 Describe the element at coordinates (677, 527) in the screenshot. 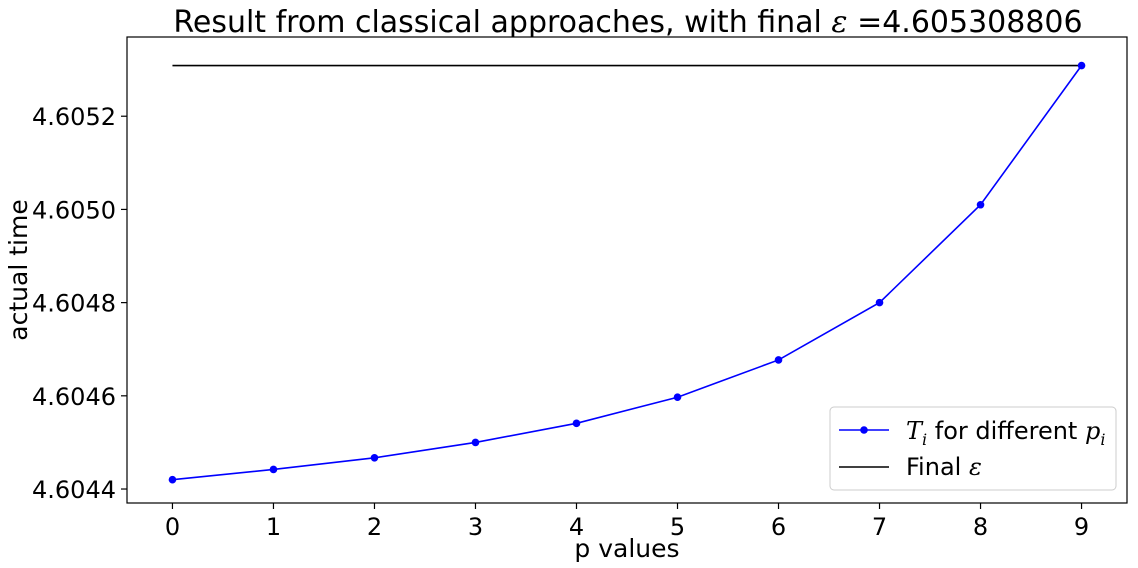

I see `x-tick-label: 5` at that location.